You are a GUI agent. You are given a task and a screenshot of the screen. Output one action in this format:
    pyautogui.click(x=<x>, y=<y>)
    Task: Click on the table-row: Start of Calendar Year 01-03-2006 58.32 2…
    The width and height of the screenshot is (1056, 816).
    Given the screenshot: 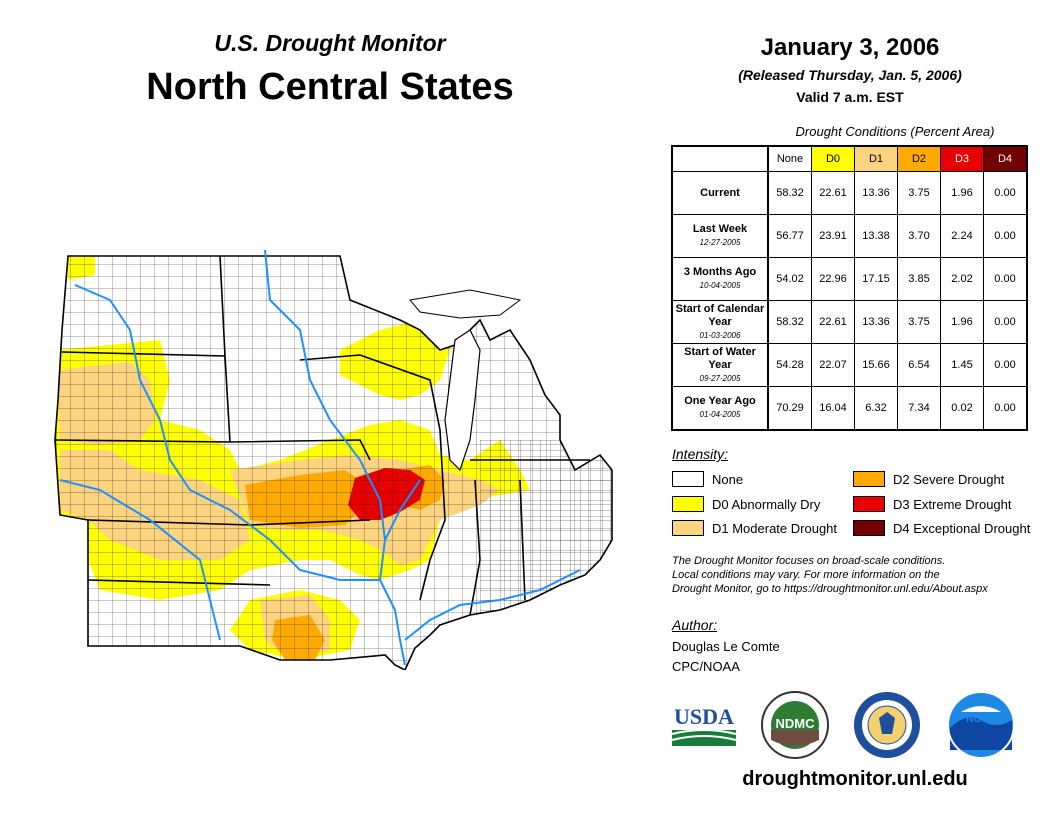 What is the action you would take?
    pyautogui.click(x=849, y=322)
    